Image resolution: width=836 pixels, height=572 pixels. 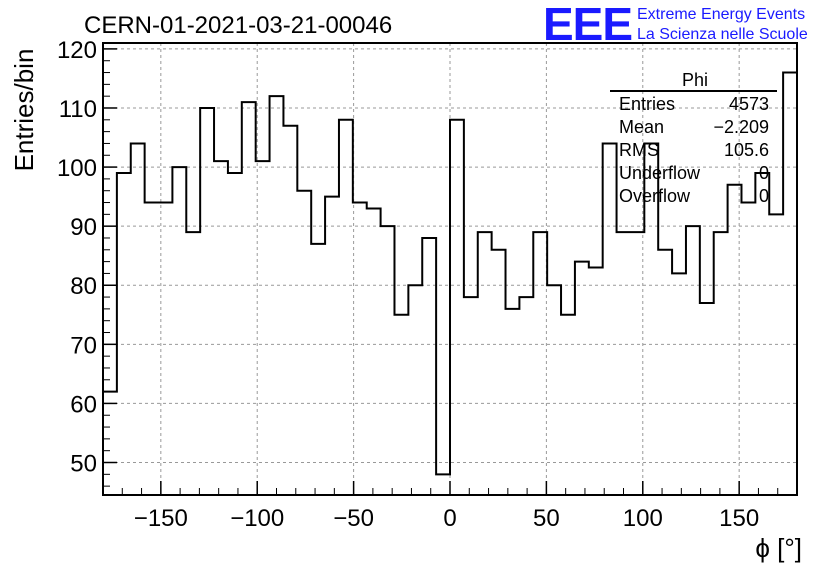 I want to click on stats-row-label: Entries, so click(x=647, y=104).